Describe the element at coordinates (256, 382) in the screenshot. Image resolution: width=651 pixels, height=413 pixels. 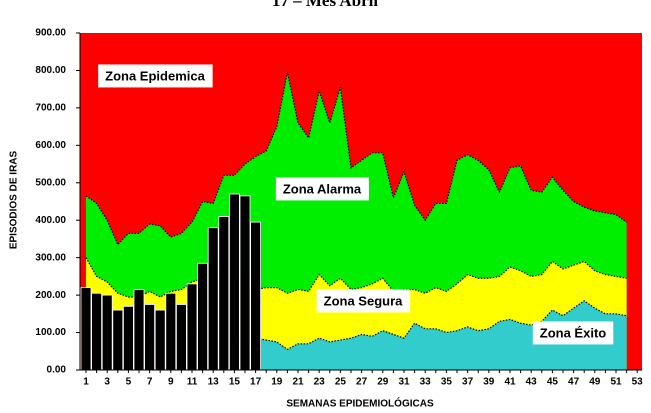
I see `x-tick-label: 17` at that location.